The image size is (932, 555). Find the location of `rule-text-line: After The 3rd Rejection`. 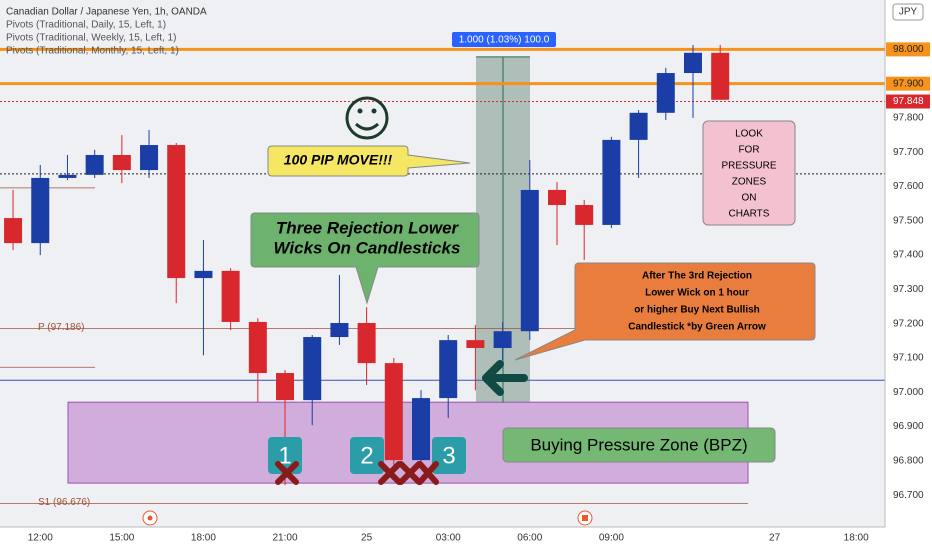

rule-text-line: After The 3rd Rejection is located at coordinates (697, 276).